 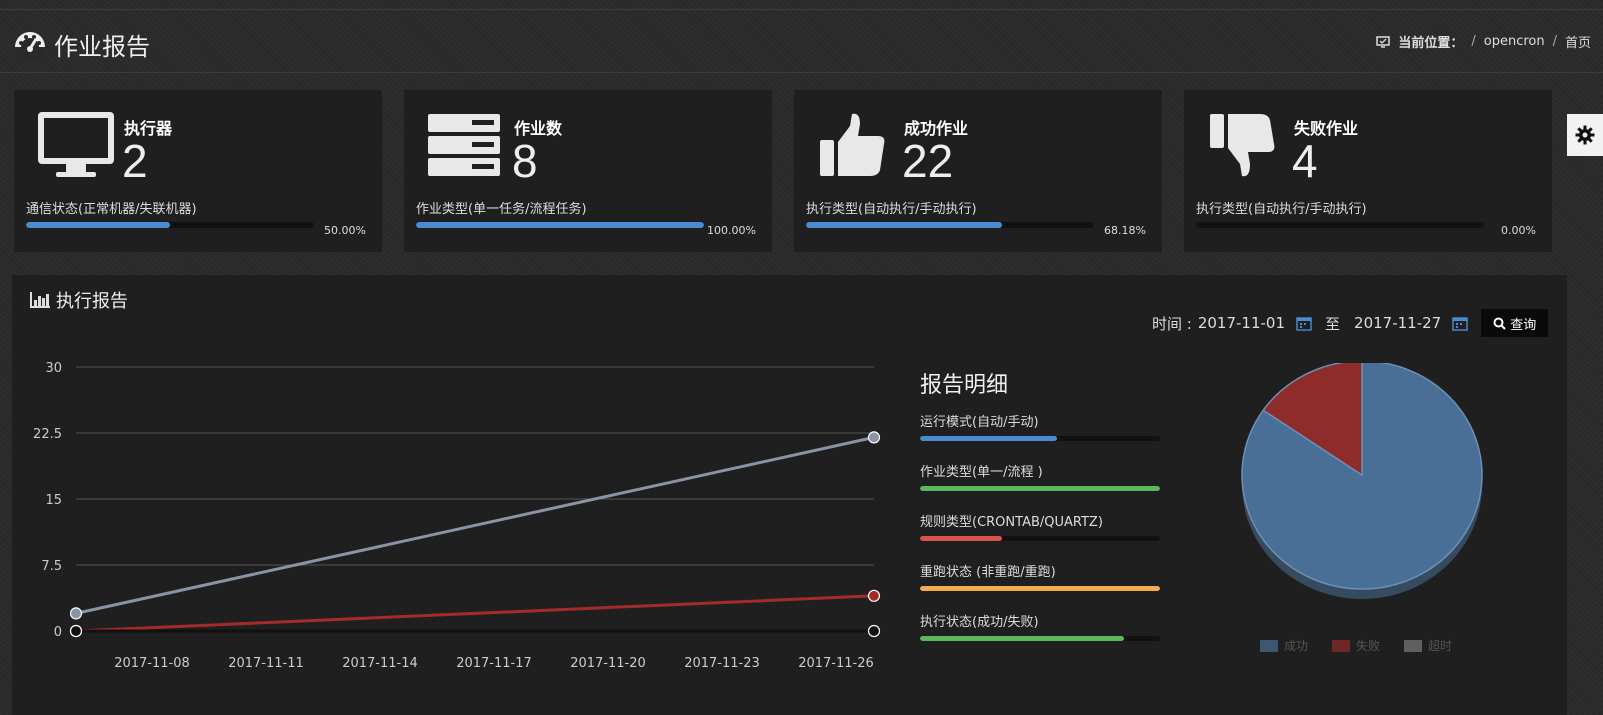 What do you see at coordinates (53, 368) in the screenshot?
I see `y-tick-label: 30` at bounding box center [53, 368].